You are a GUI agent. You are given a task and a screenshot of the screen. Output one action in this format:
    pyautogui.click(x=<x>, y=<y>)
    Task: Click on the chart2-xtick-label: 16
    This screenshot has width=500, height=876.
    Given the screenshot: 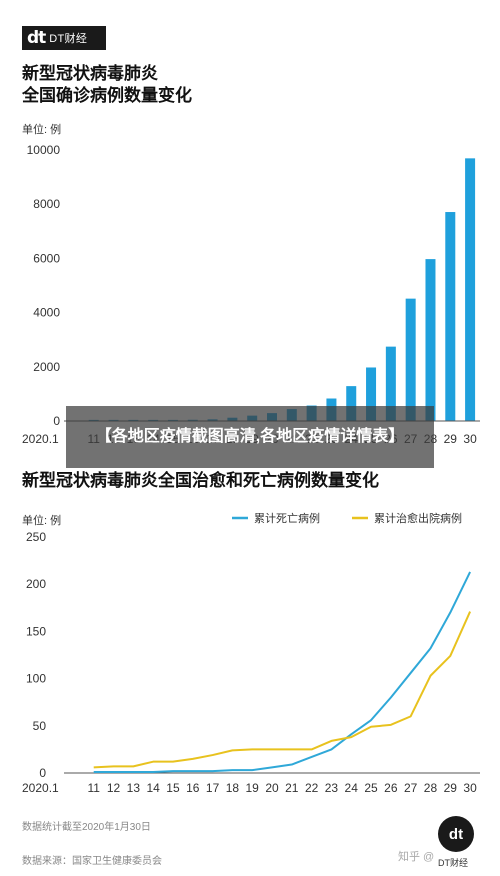 What is the action you would take?
    pyautogui.click(x=193, y=788)
    